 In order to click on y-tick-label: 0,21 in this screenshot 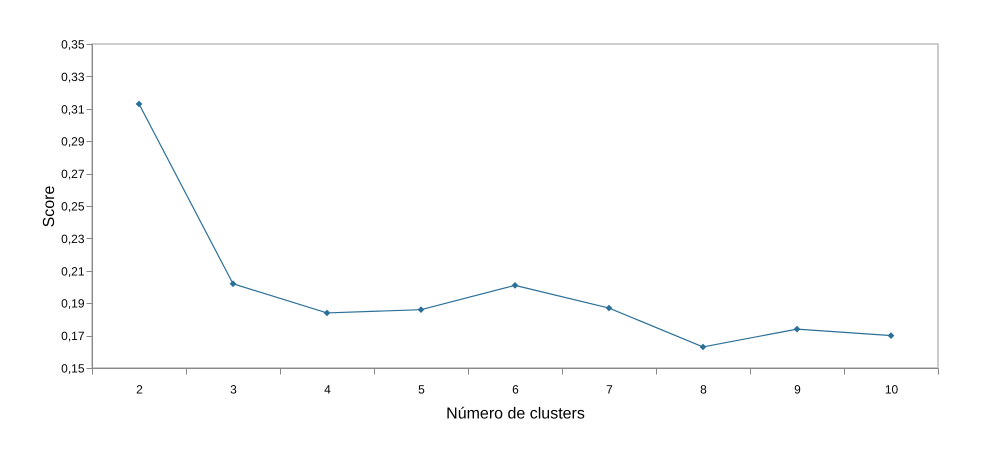, I will do `click(73, 271)`.